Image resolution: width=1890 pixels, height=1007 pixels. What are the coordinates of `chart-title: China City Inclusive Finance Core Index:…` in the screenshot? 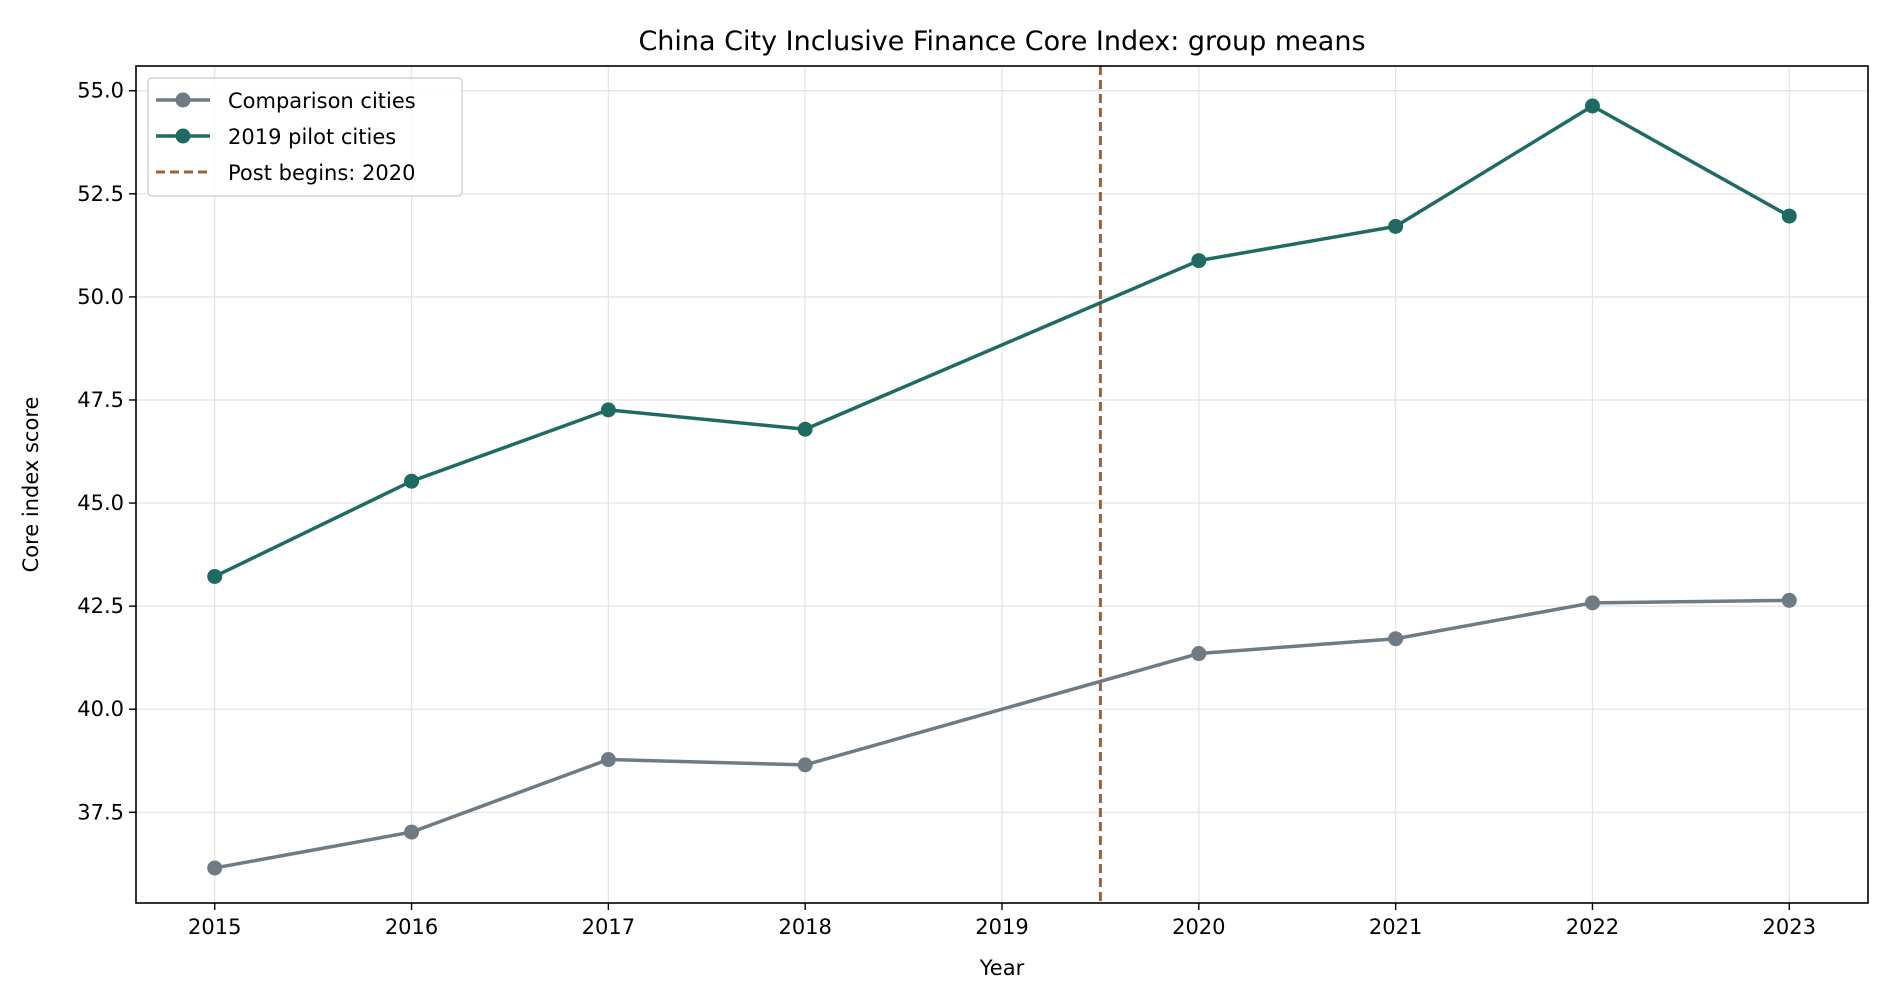 It's located at (1001, 41).